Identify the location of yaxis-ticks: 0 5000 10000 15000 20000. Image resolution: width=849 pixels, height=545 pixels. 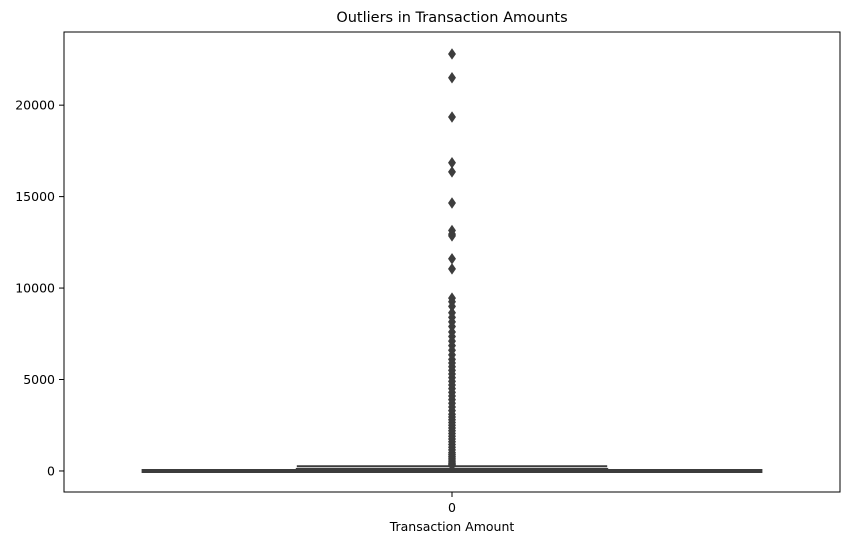
(39, 288).